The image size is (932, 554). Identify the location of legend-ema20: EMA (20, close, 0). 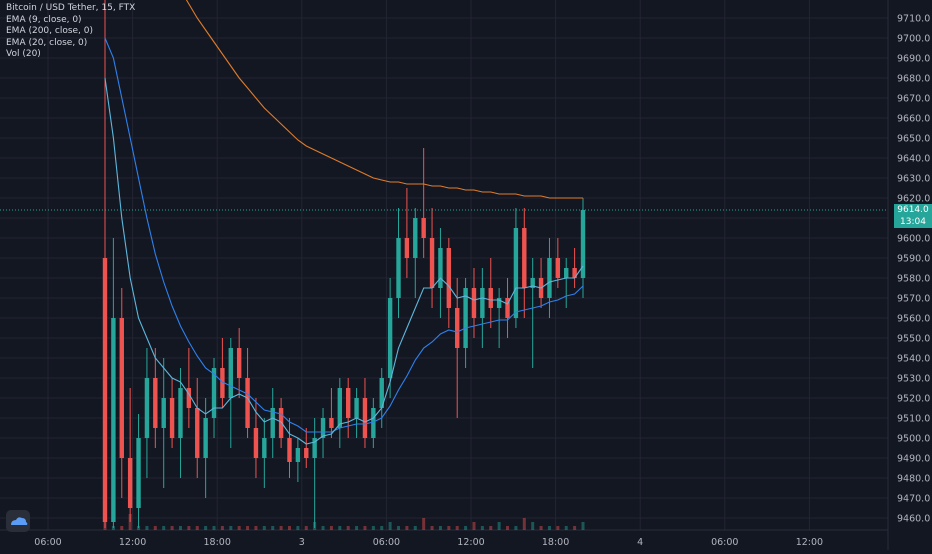
(47, 42).